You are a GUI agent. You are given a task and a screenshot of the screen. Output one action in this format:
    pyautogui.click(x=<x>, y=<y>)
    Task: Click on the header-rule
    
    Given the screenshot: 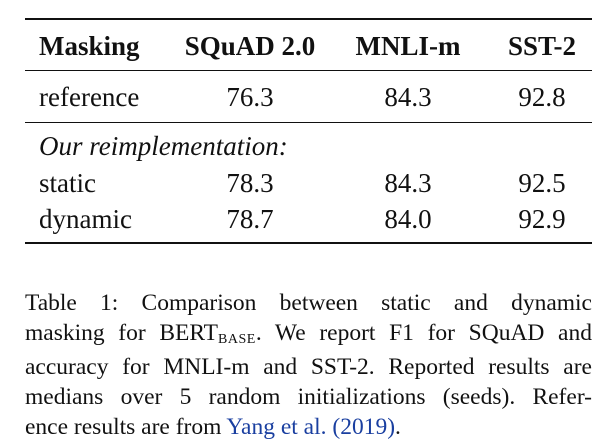 What is the action you would take?
    pyautogui.click(x=308, y=70)
    